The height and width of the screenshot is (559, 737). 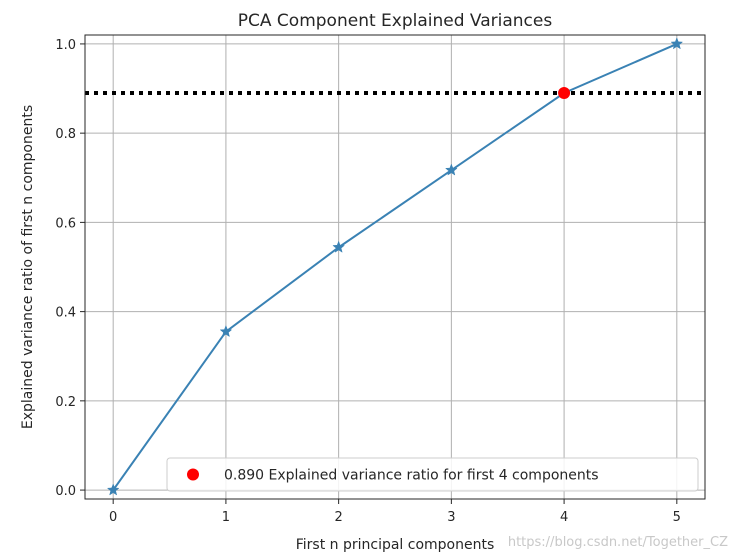 What do you see at coordinates (113, 517) in the screenshot?
I see `x-tick-label: 0` at bounding box center [113, 517].